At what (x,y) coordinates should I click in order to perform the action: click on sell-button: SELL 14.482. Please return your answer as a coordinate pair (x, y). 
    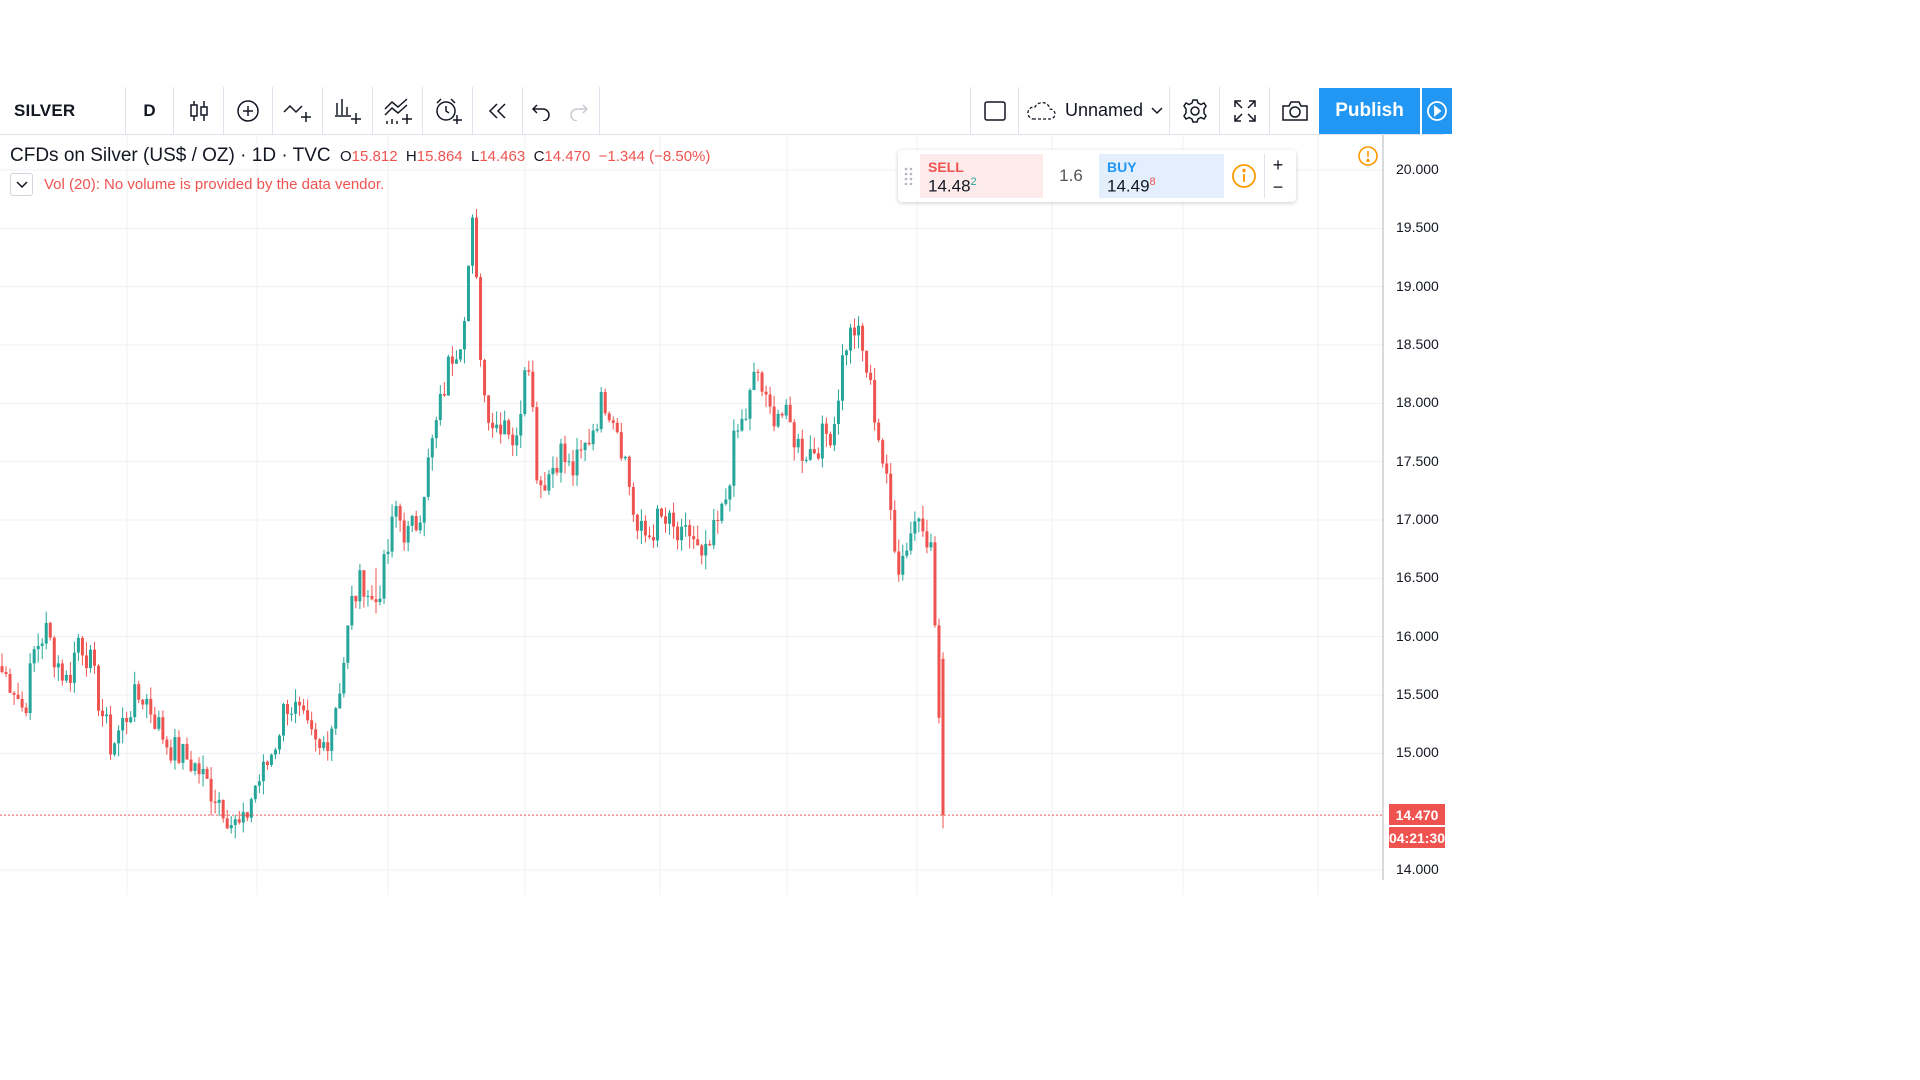
    Looking at the image, I should click on (981, 176).